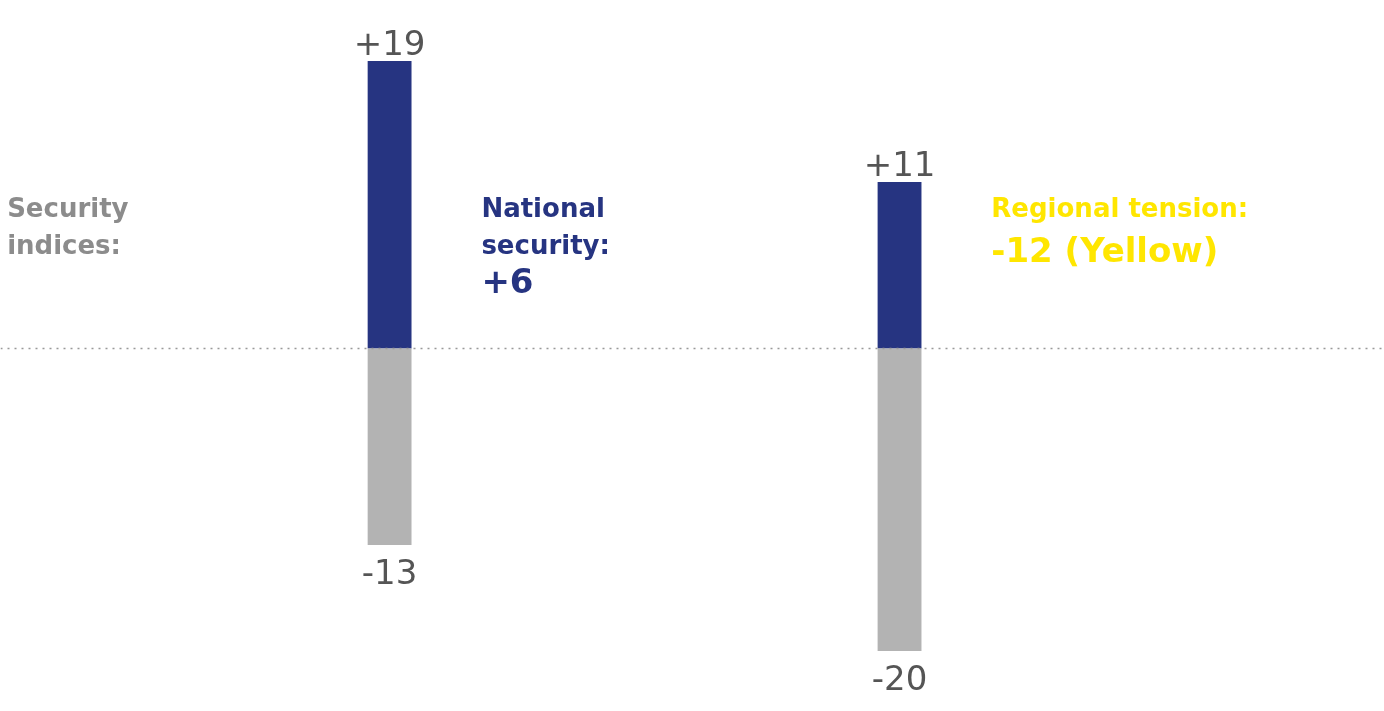 The image size is (1384, 711). I want to click on annotation: Regional tension: -12 (Yellow), so click(1120, 231).